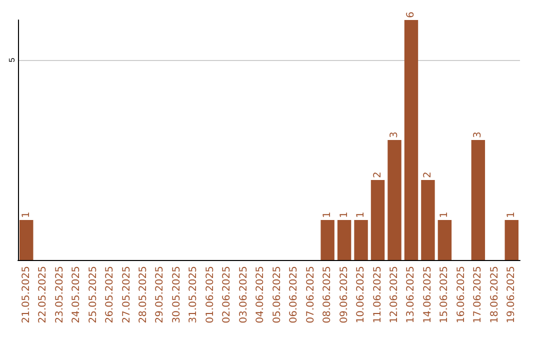 Image resolution: width=540 pixels, height=340 pixels. I want to click on x-tick-label: 21.05.2025, so click(26, 295).